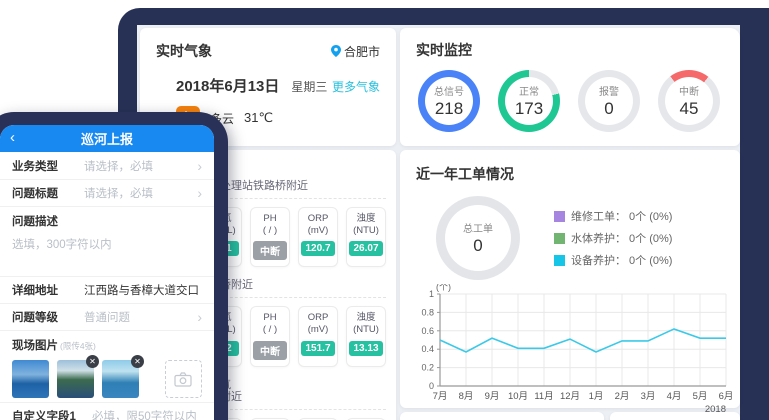 The width and height of the screenshot is (769, 420). Describe the element at coordinates (609, 108) in the screenshot. I see `donut-value: 0` at that location.